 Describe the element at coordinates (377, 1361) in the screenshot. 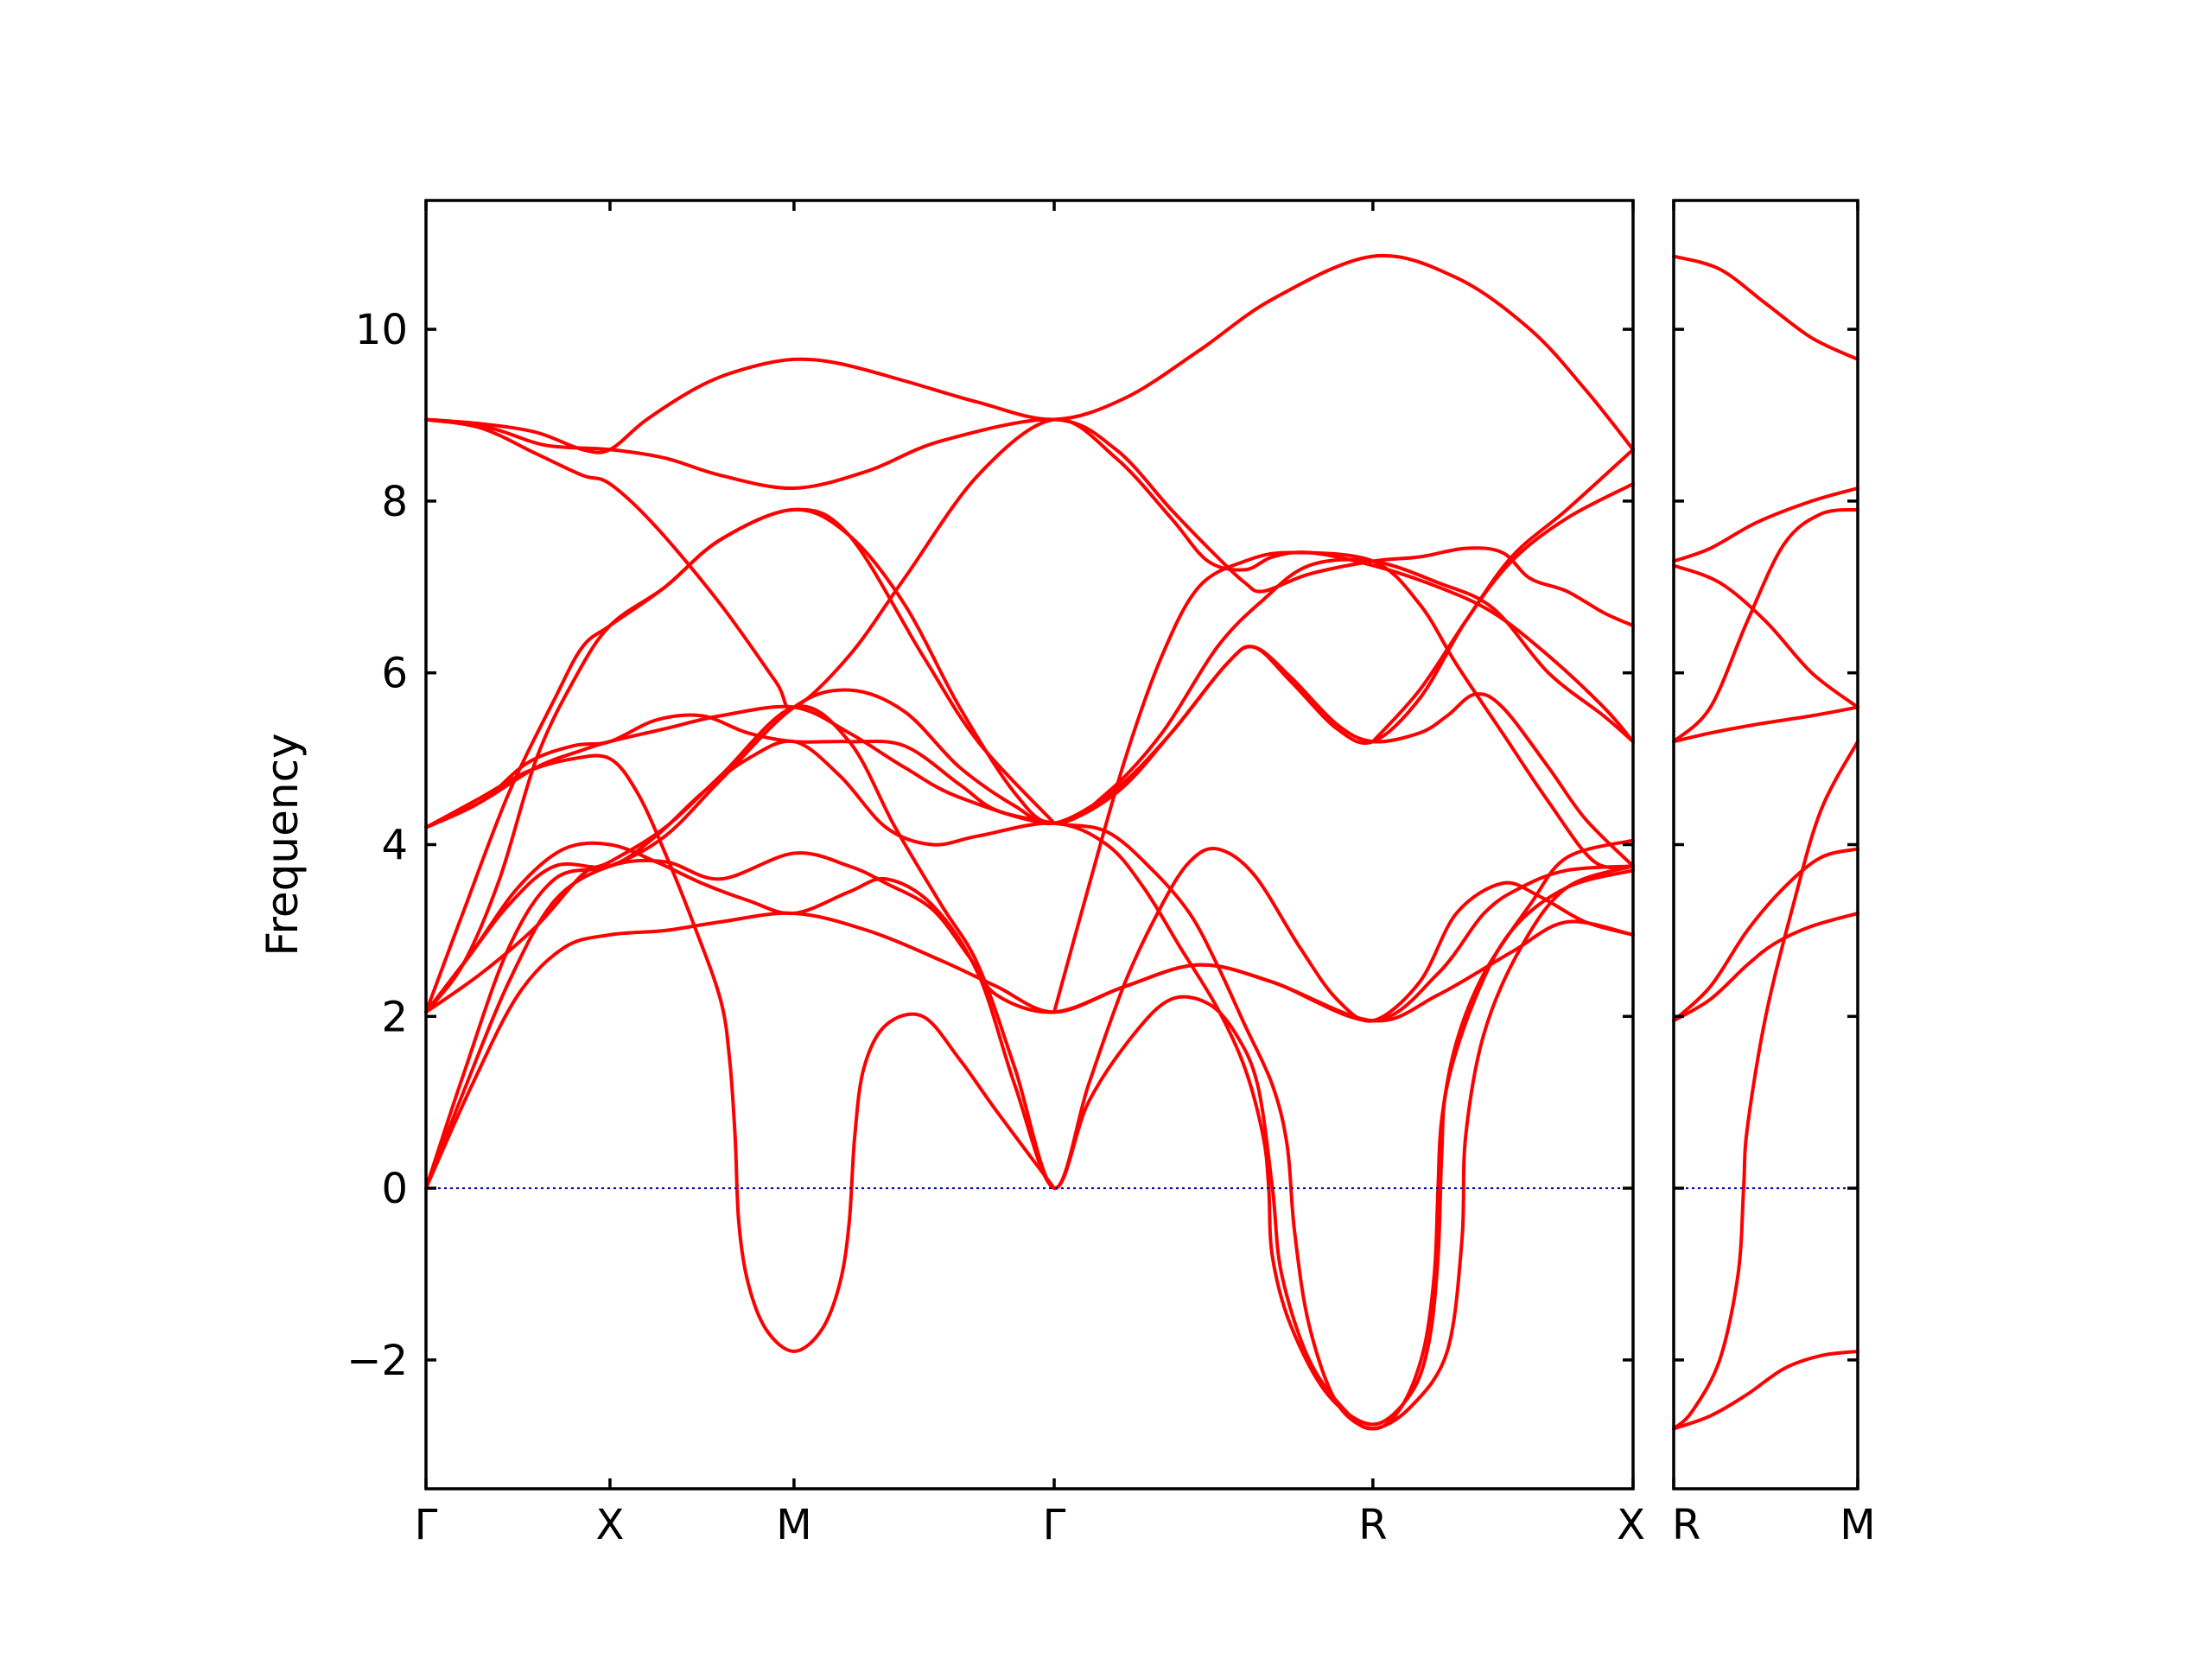

I see `y-tick-label-1: −2` at that location.